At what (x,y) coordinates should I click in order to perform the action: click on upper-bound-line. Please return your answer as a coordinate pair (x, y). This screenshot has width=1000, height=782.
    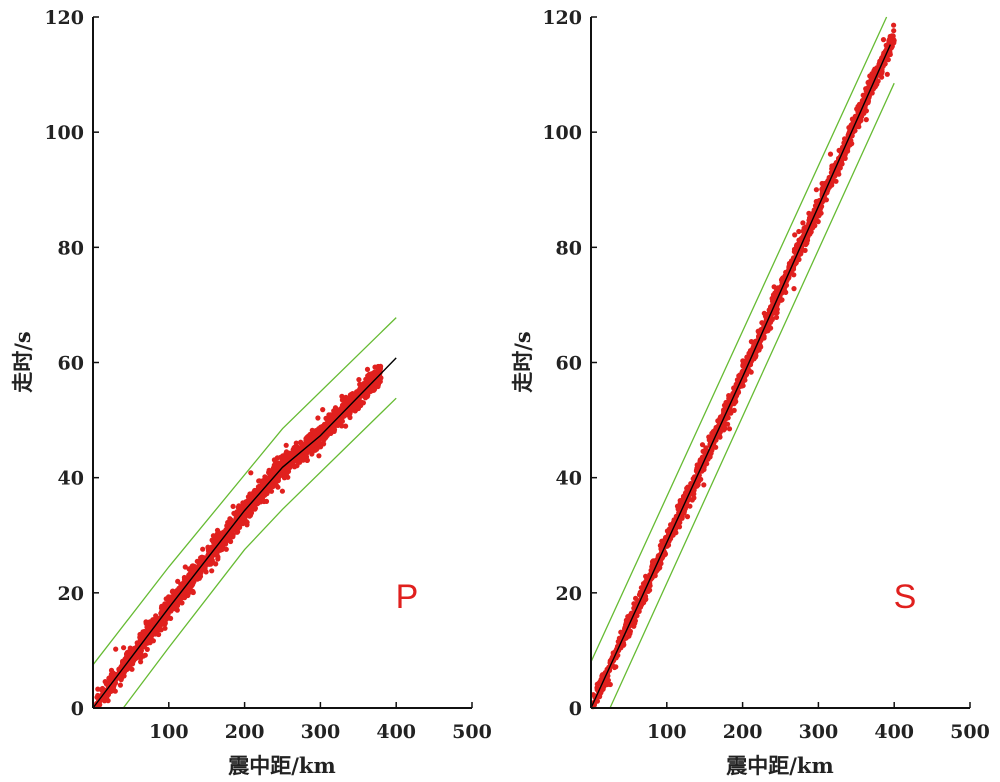
    Looking at the image, I should click on (244, 491).